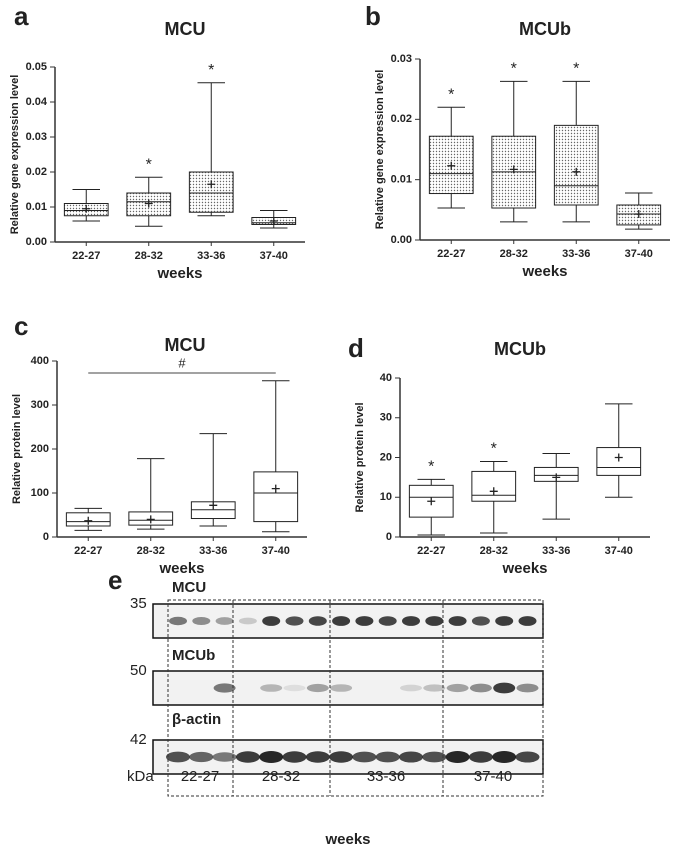 The width and height of the screenshot is (685, 848). I want to click on panel-label: c, so click(21, 326).